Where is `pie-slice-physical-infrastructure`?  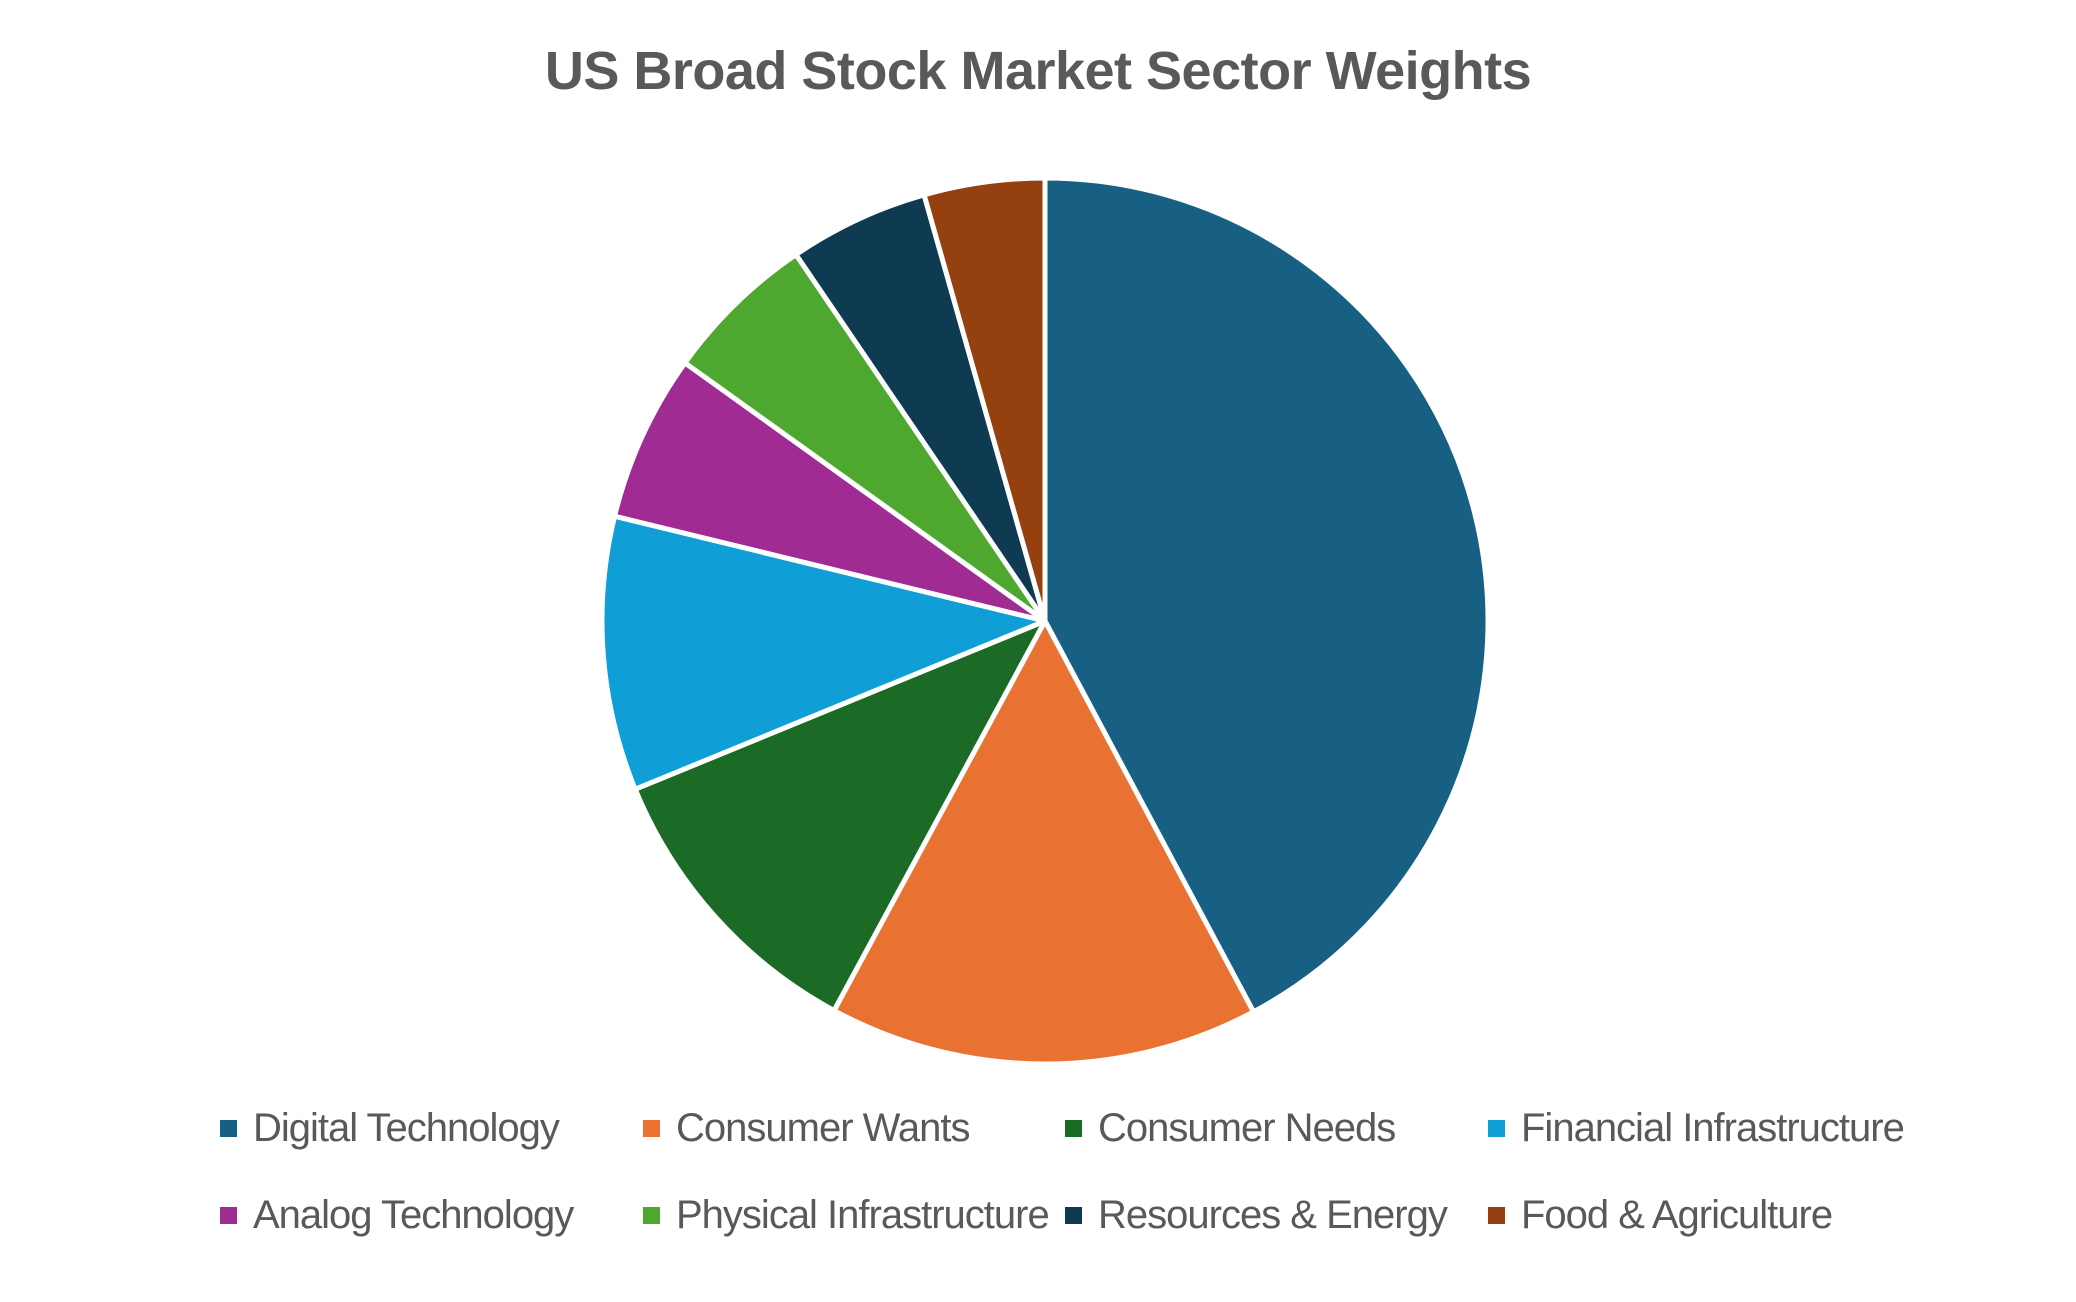
pie-slice-physical-infrastructure is located at coordinates (865, 438).